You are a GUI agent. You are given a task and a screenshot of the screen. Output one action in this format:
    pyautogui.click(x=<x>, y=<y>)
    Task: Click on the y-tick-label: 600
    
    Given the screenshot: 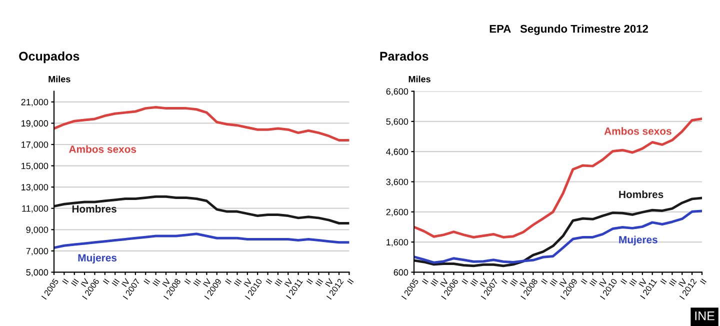 What is the action you would take?
    pyautogui.click(x=401, y=272)
    